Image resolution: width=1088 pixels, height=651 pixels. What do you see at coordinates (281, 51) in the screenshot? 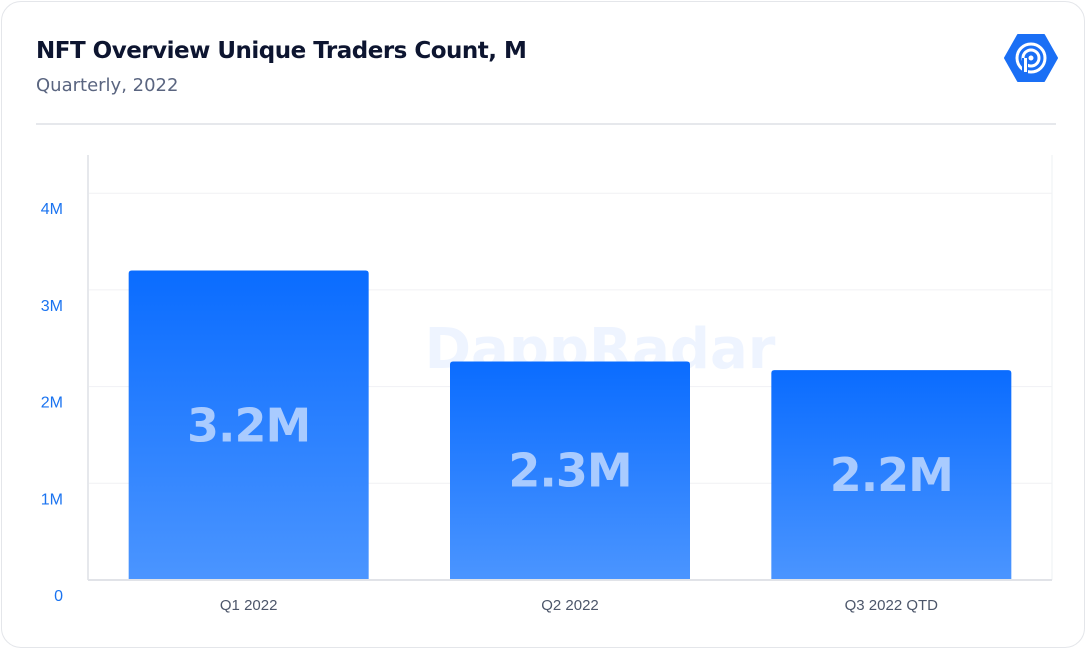
I see `chart-title: NFT Overview Unique Traders Count, M` at bounding box center [281, 51].